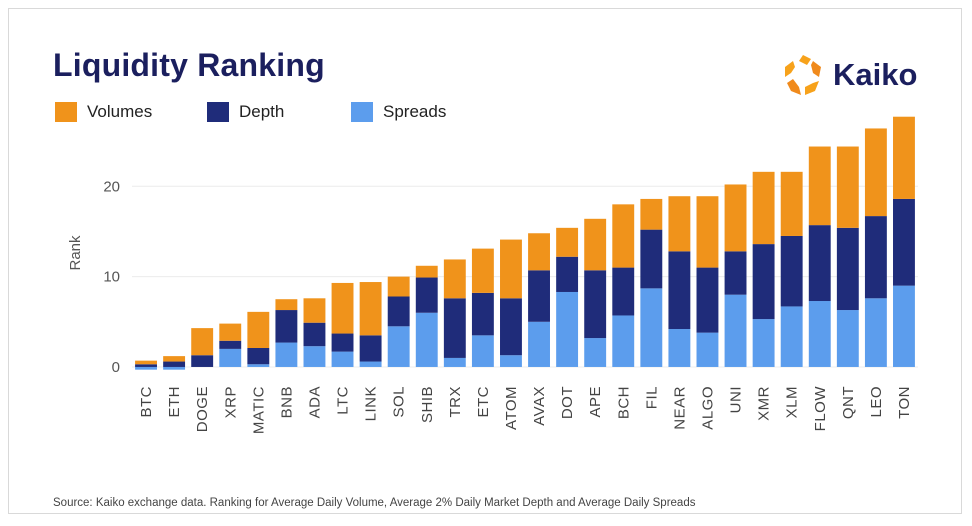 The width and height of the screenshot is (972, 526). Describe the element at coordinates (258, 356) in the screenshot. I see `bar-matic-depth` at that location.